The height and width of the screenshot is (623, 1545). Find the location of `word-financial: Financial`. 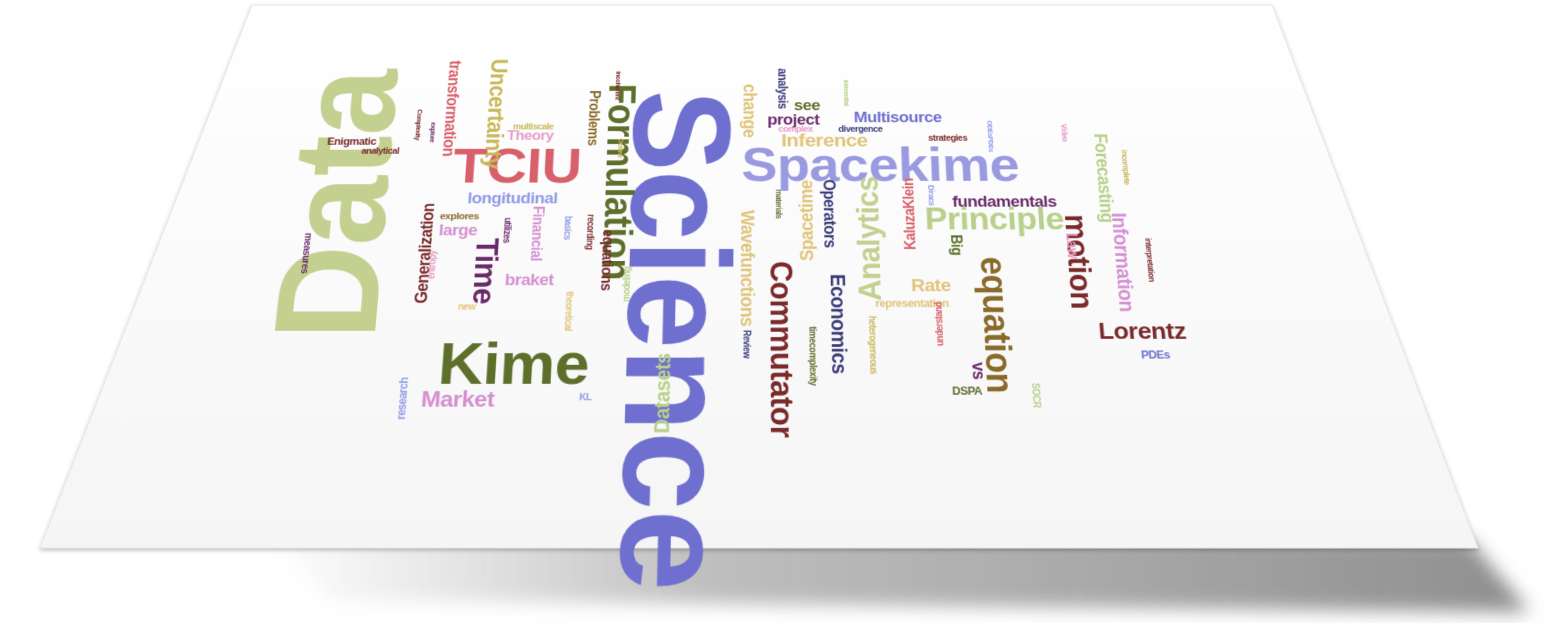

word-financial: Financial is located at coordinates (536, 233).